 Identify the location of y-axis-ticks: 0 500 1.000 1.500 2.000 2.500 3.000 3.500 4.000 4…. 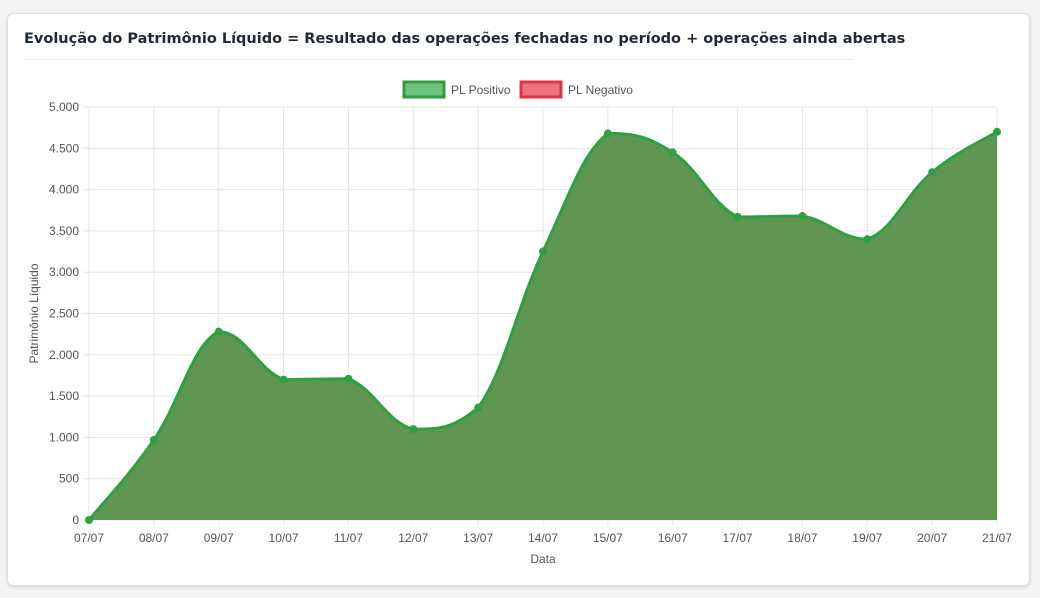
(64, 313).